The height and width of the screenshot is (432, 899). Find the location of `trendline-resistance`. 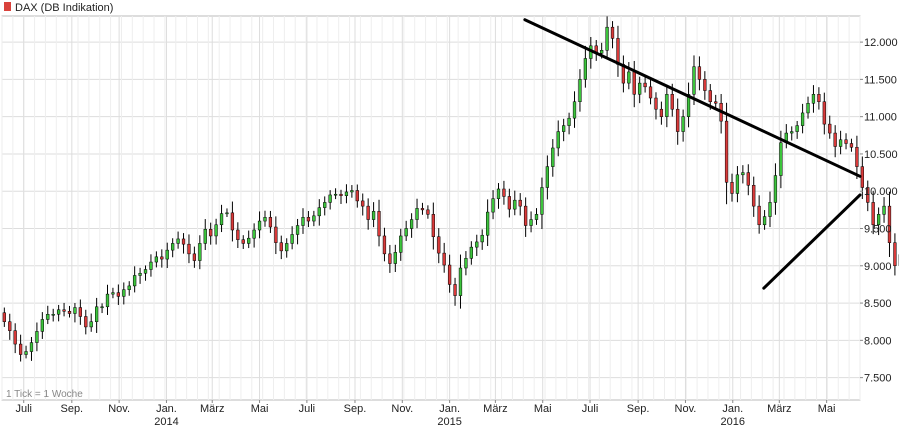

trendline-resistance is located at coordinates (692, 98).